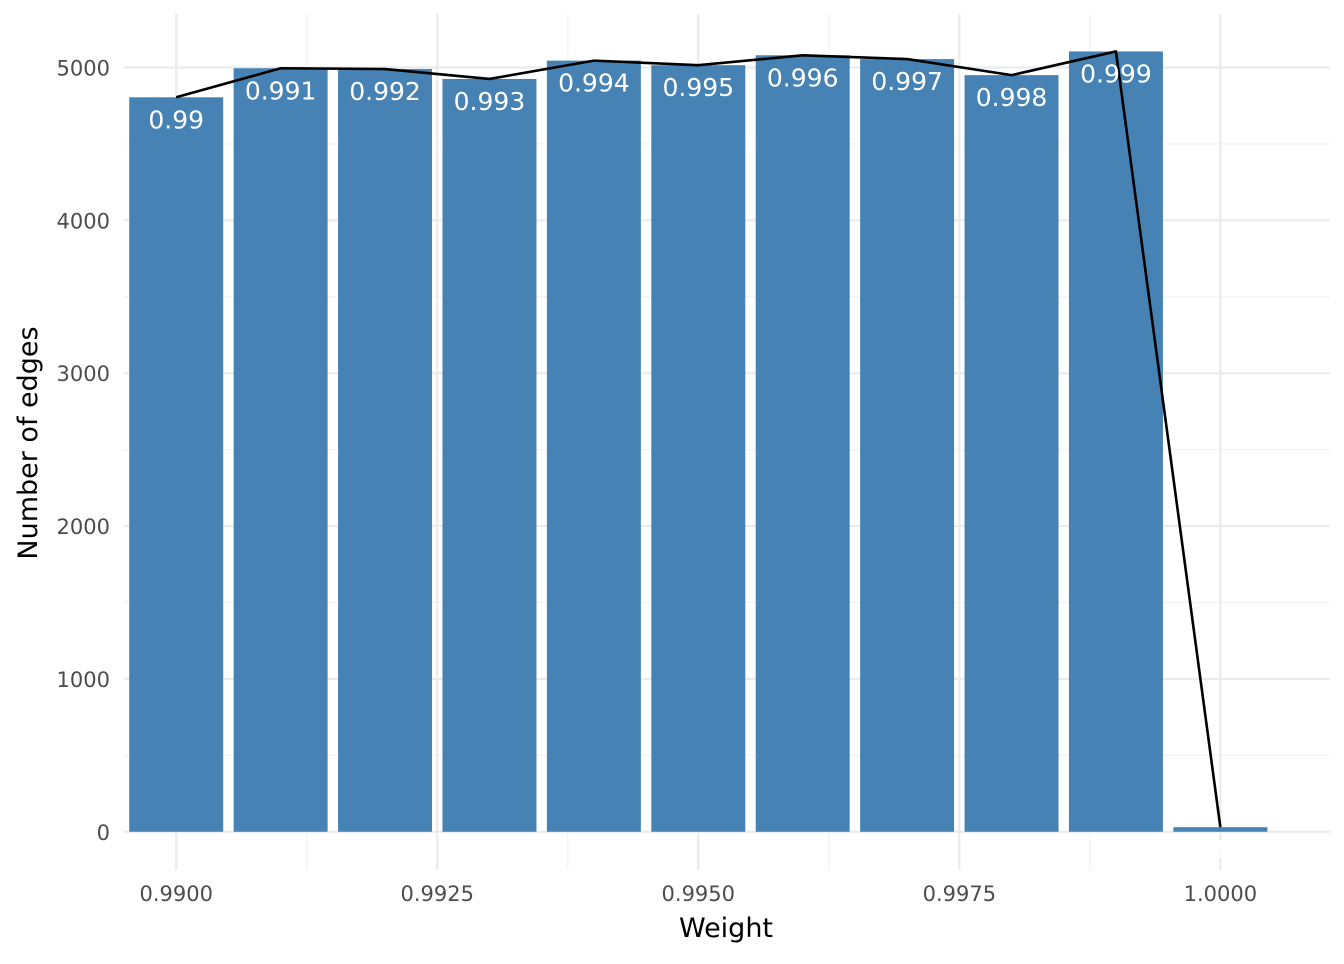 The width and height of the screenshot is (1344, 964). What do you see at coordinates (83, 221) in the screenshot?
I see `y-tick-label: 4000` at bounding box center [83, 221].